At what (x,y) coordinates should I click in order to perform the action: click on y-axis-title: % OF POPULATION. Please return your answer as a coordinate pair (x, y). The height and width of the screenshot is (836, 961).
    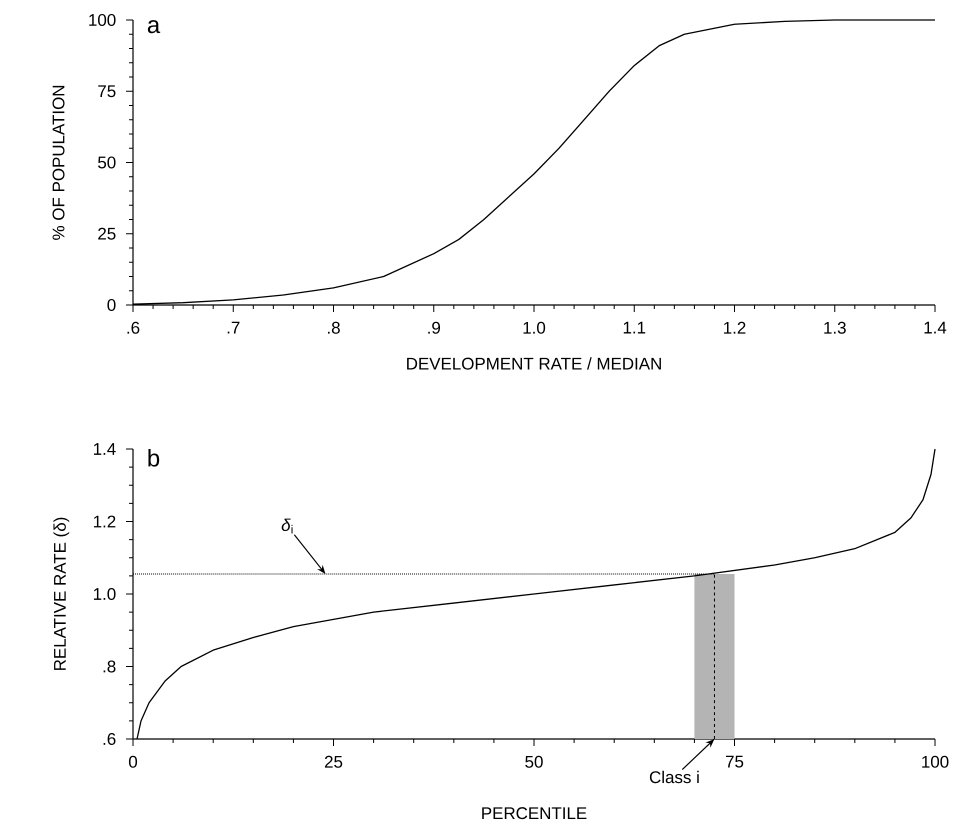
    Looking at the image, I should click on (58, 163).